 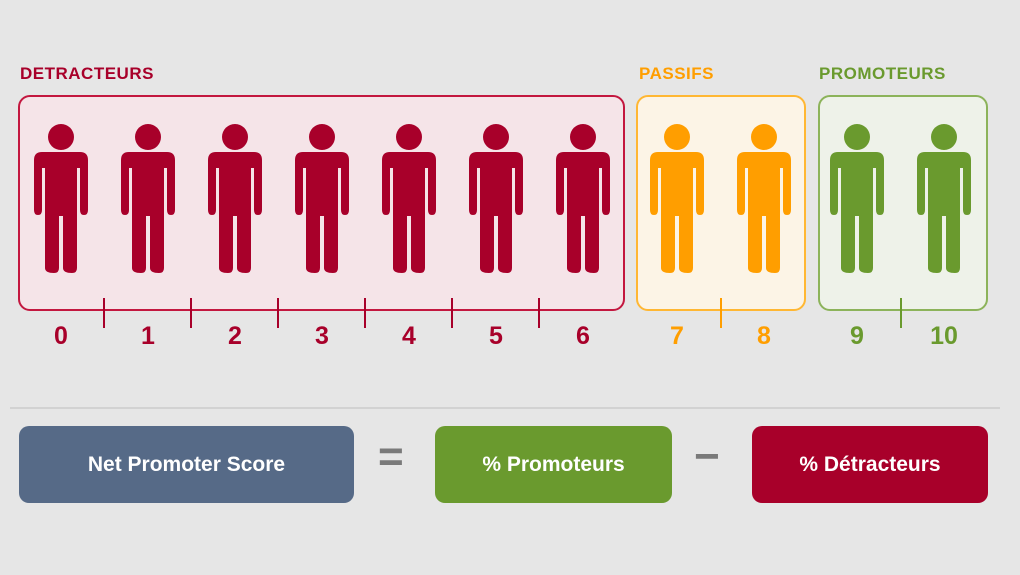 What do you see at coordinates (901, 313) in the screenshot?
I see `promoters-tick` at bounding box center [901, 313].